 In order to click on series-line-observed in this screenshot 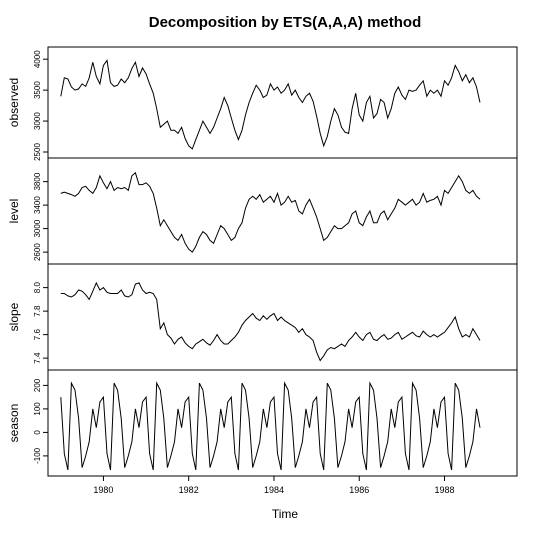, I will do `click(270, 104)`.